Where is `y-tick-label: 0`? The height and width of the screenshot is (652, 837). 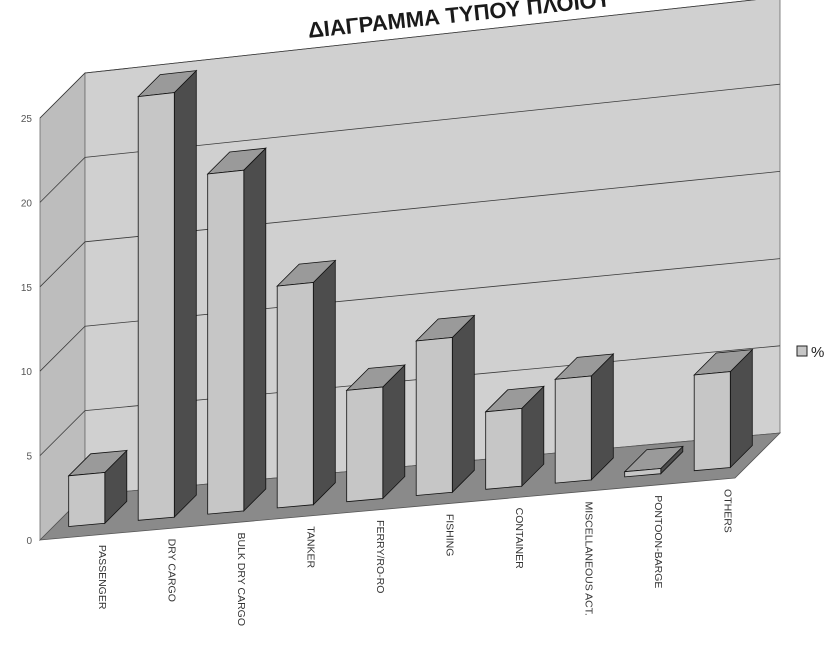 y-tick-label: 0 is located at coordinates (29, 541).